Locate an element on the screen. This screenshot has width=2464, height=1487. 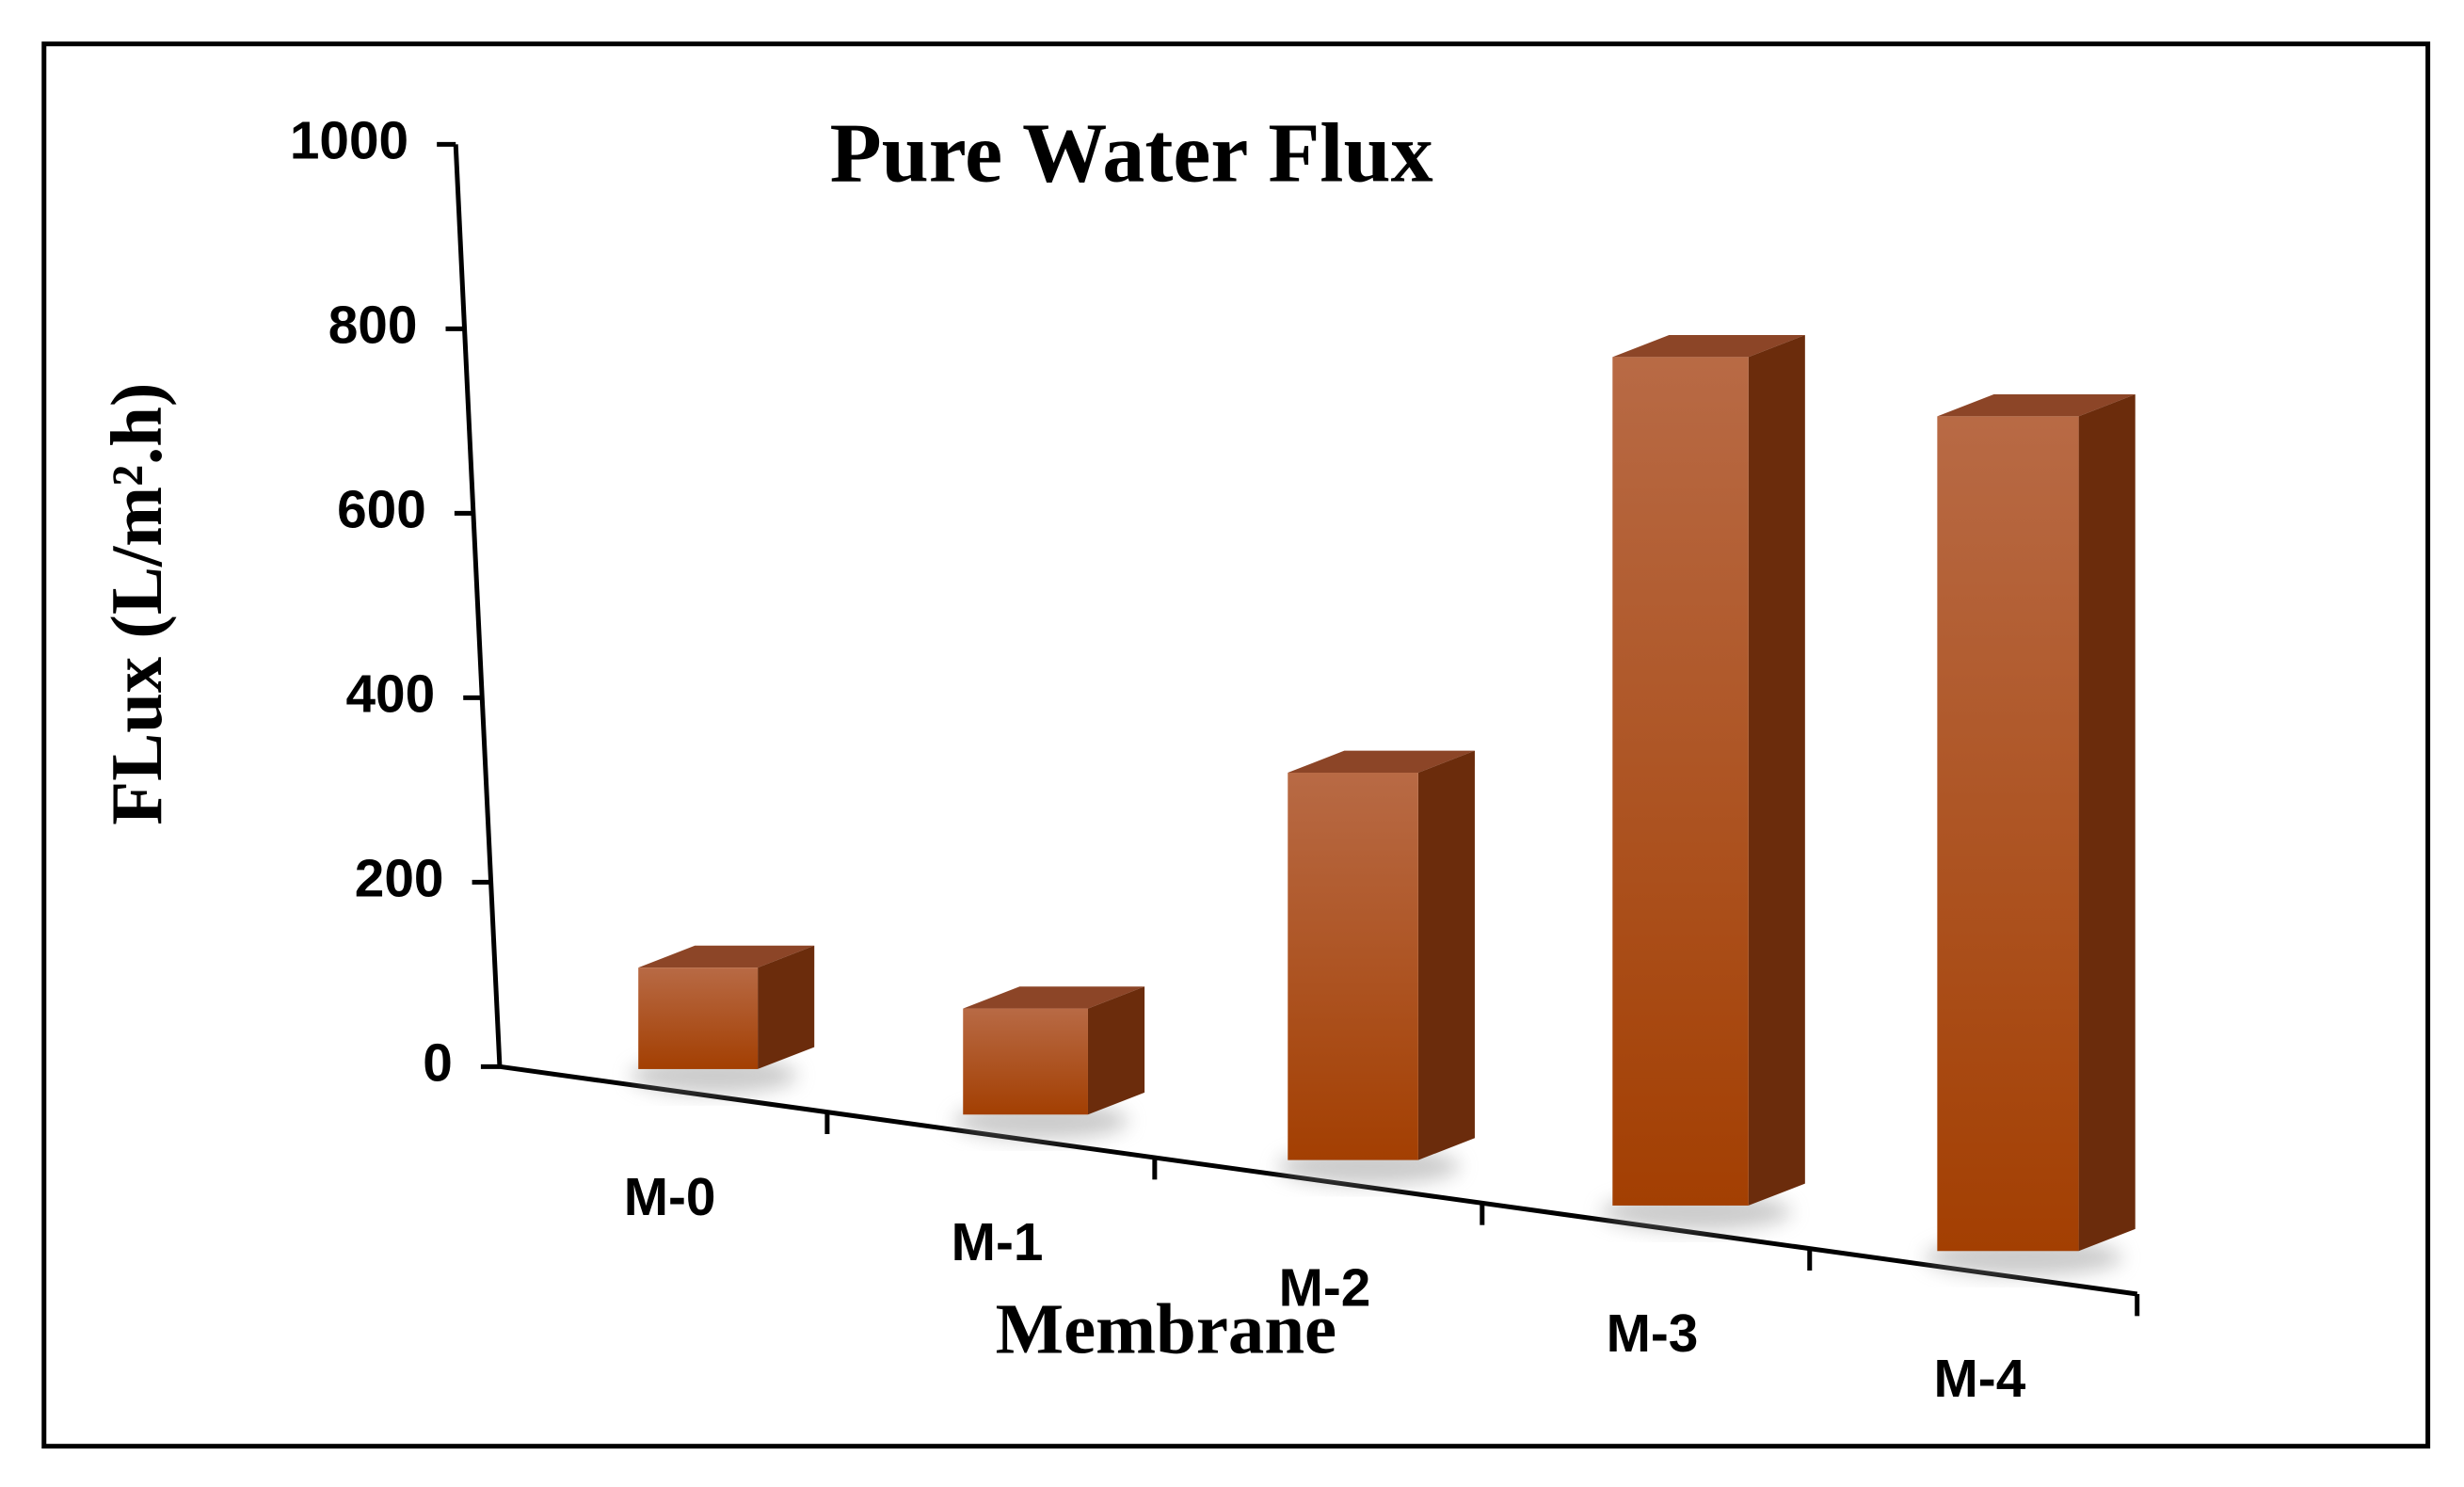
x-tick-label: M-0 is located at coordinates (670, 1197).